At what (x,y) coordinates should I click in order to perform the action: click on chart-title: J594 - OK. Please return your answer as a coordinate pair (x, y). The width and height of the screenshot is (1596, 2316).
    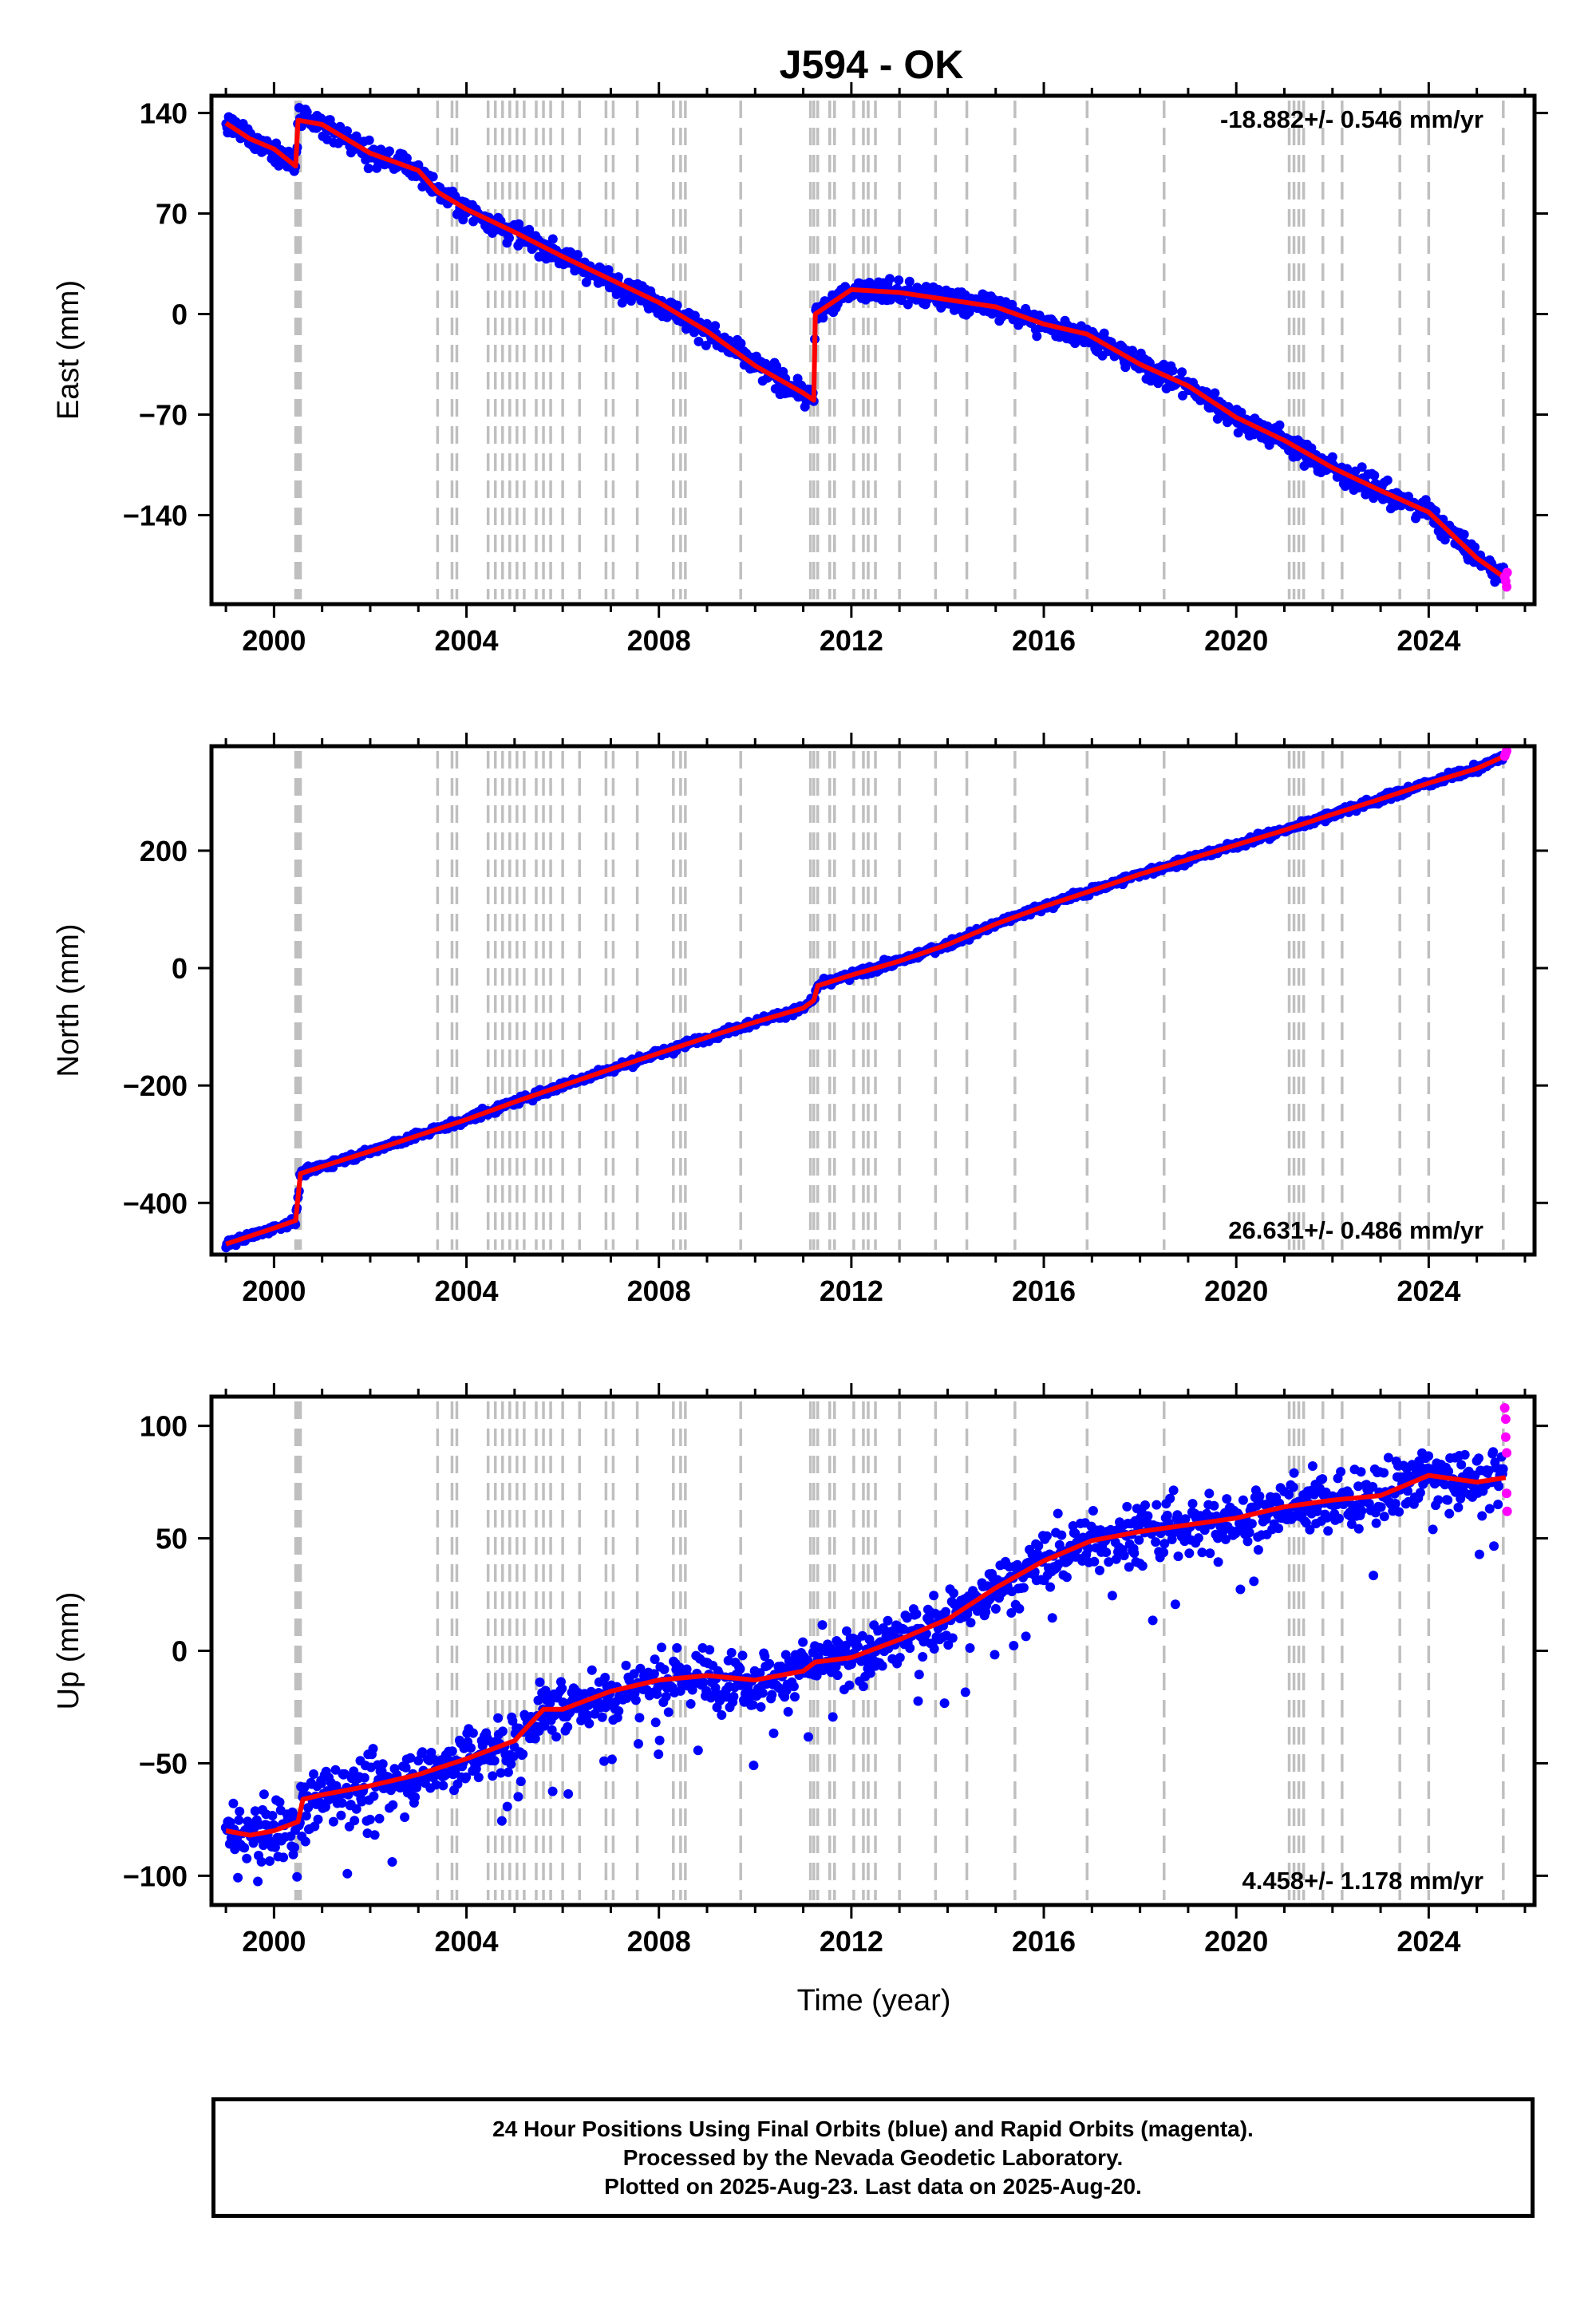
    Looking at the image, I should click on (872, 64).